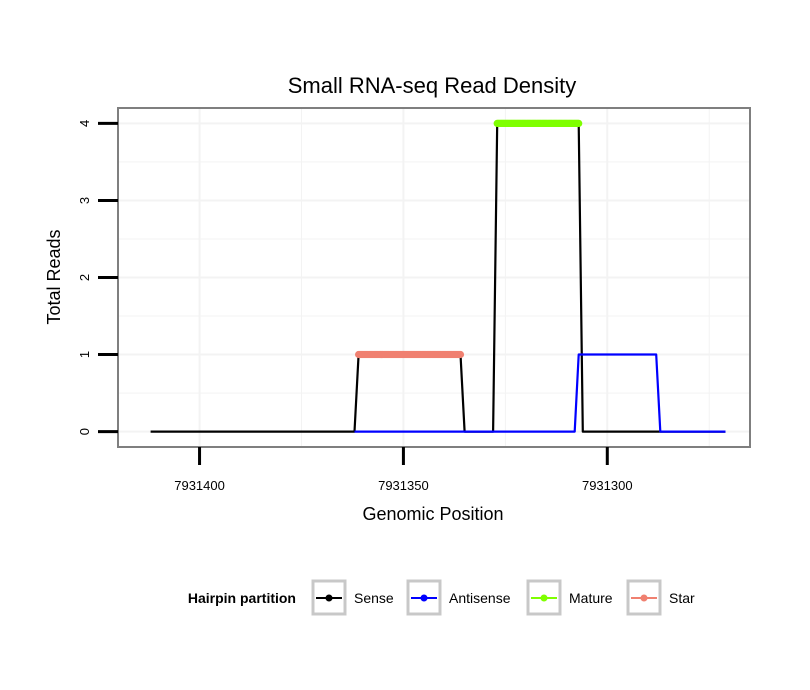  Describe the element at coordinates (579, 123) in the screenshot. I see `data-point-mature` at that location.